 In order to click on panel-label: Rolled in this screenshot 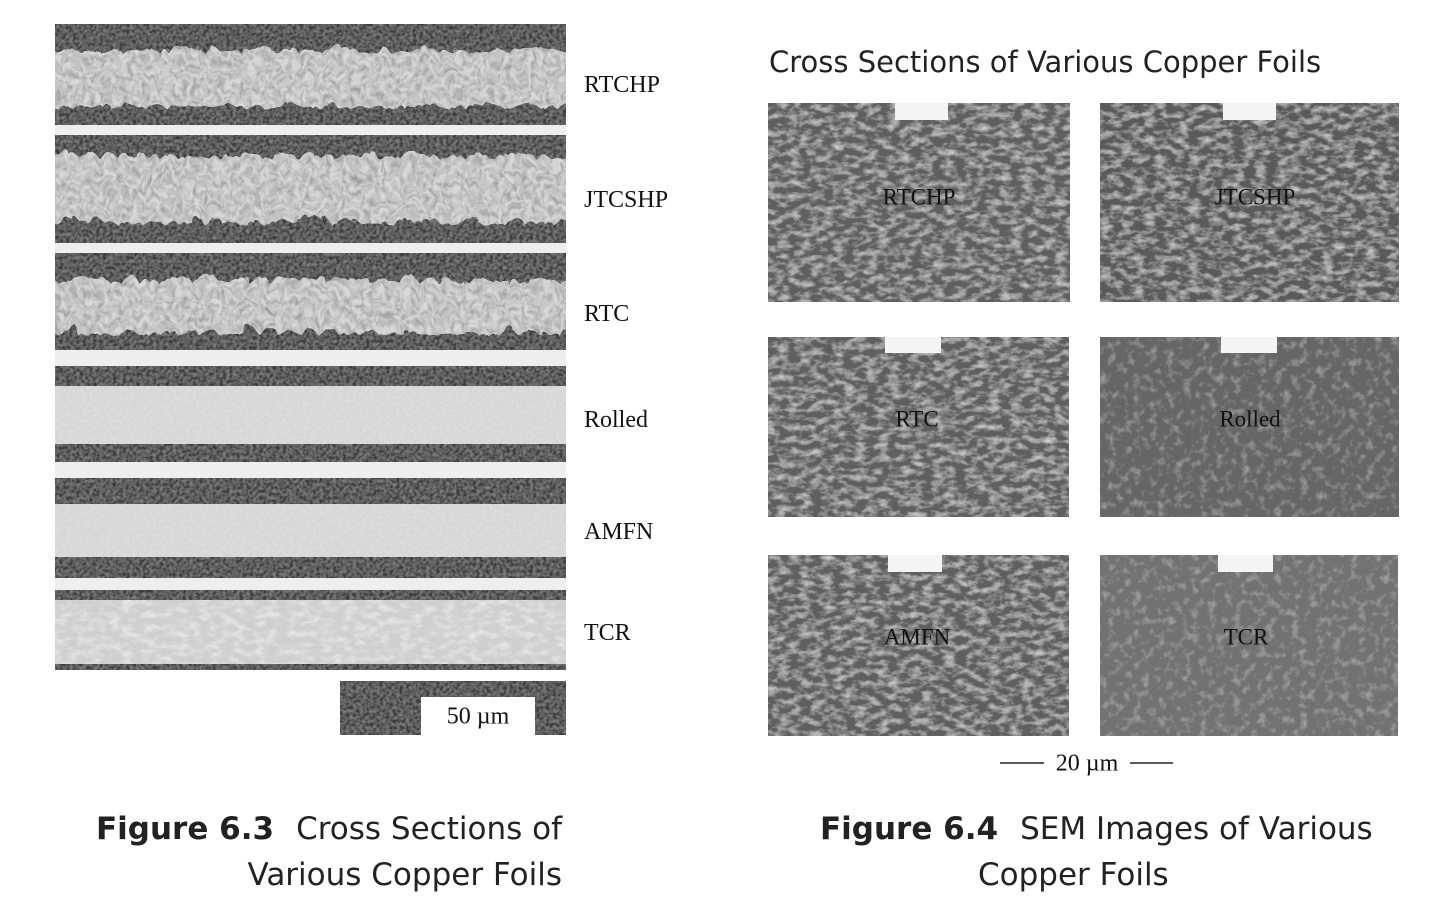, I will do `click(1250, 418)`.